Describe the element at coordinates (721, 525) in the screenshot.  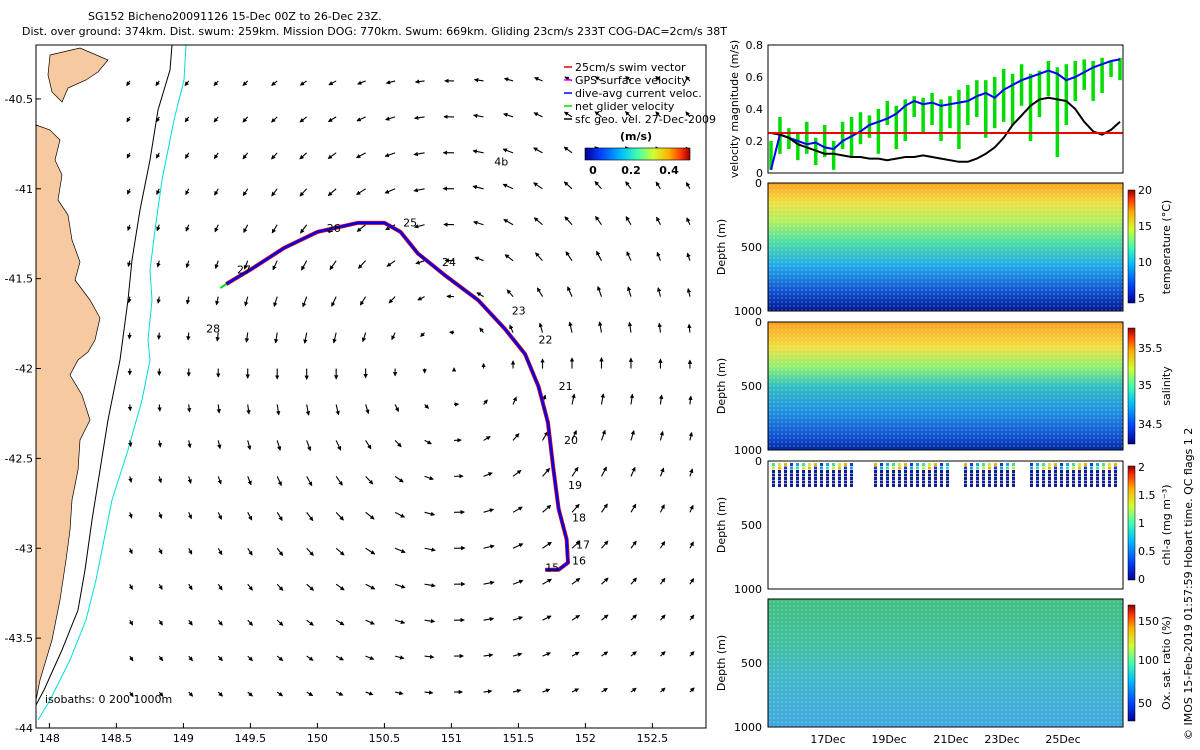
I see `chl-ylabel: Depth (m)` at that location.